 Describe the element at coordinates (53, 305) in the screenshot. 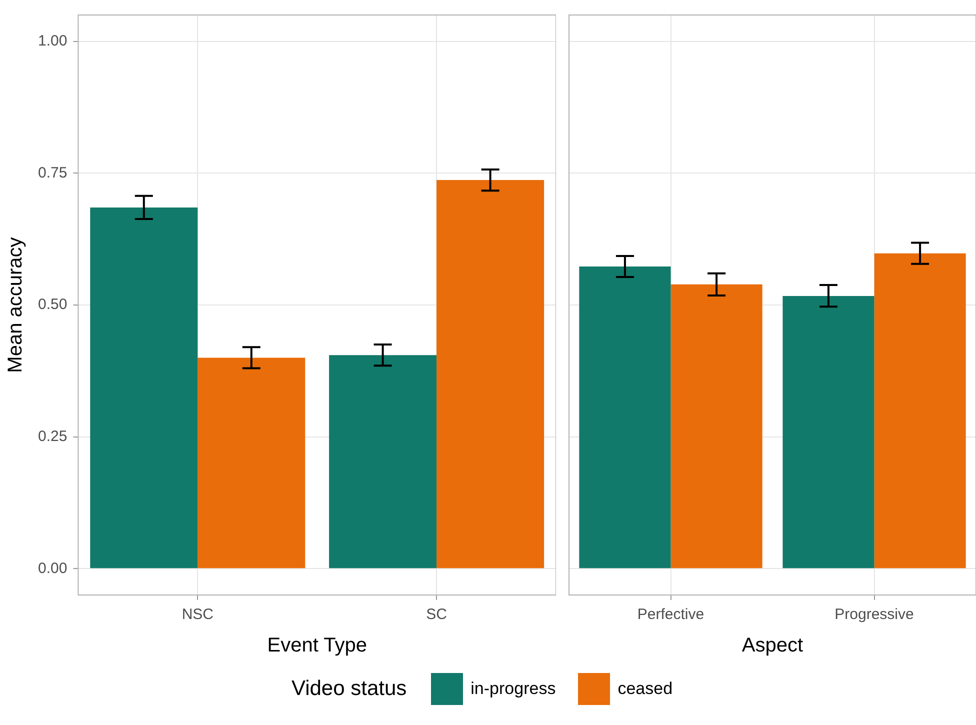

I see `y-tick-label: 0.50` at that location.